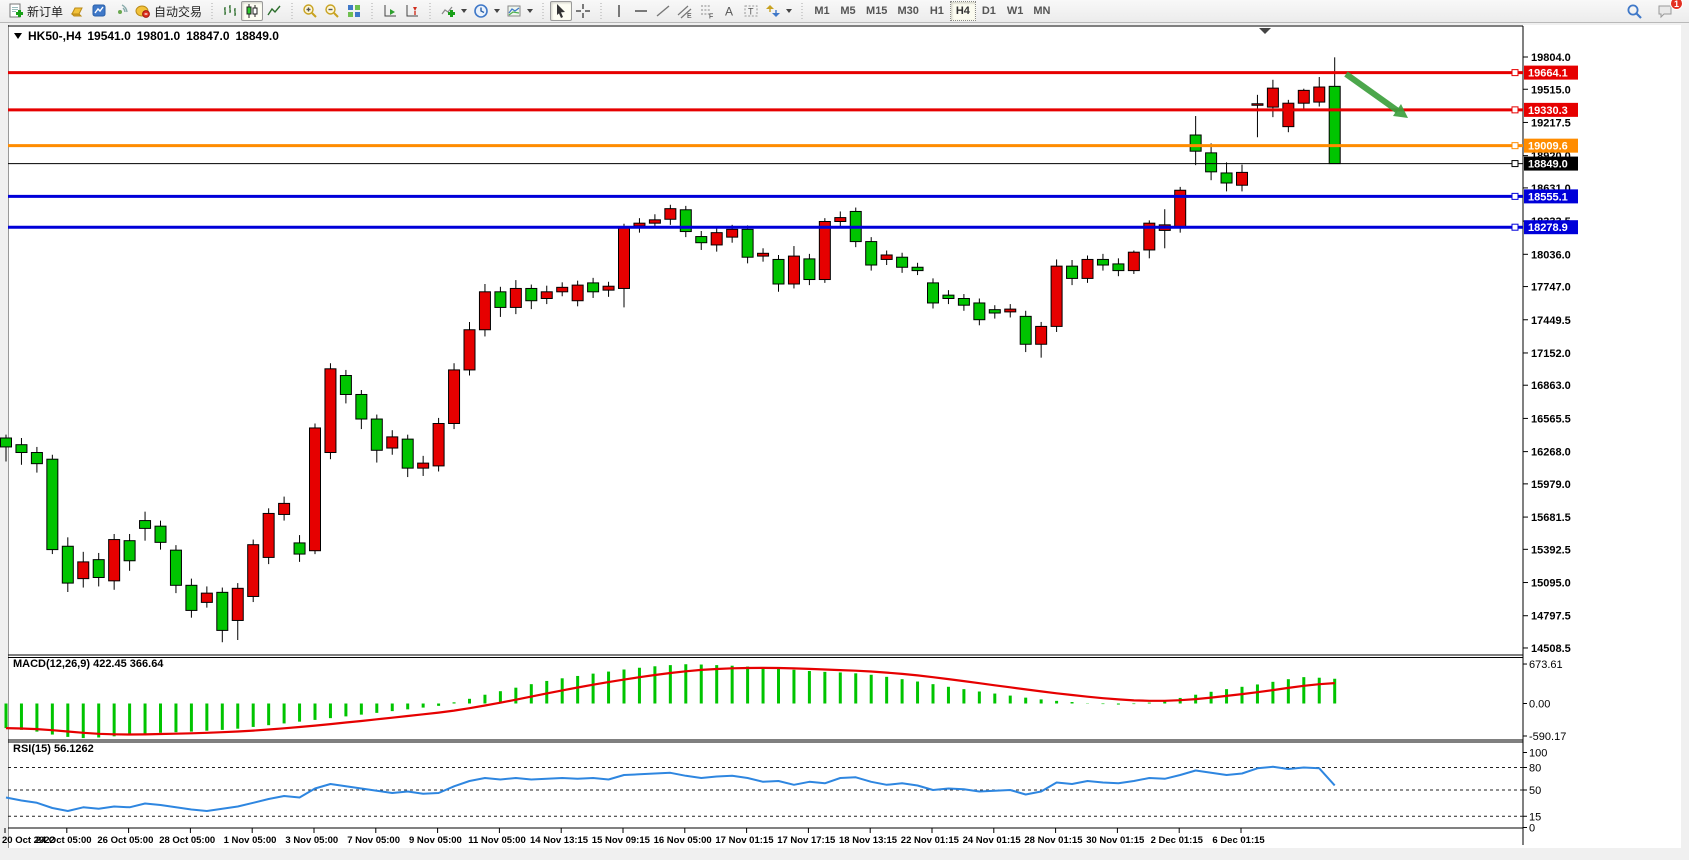 This screenshot has width=1689, height=860. I want to click on chevron-down-icon, so click(497, 11).